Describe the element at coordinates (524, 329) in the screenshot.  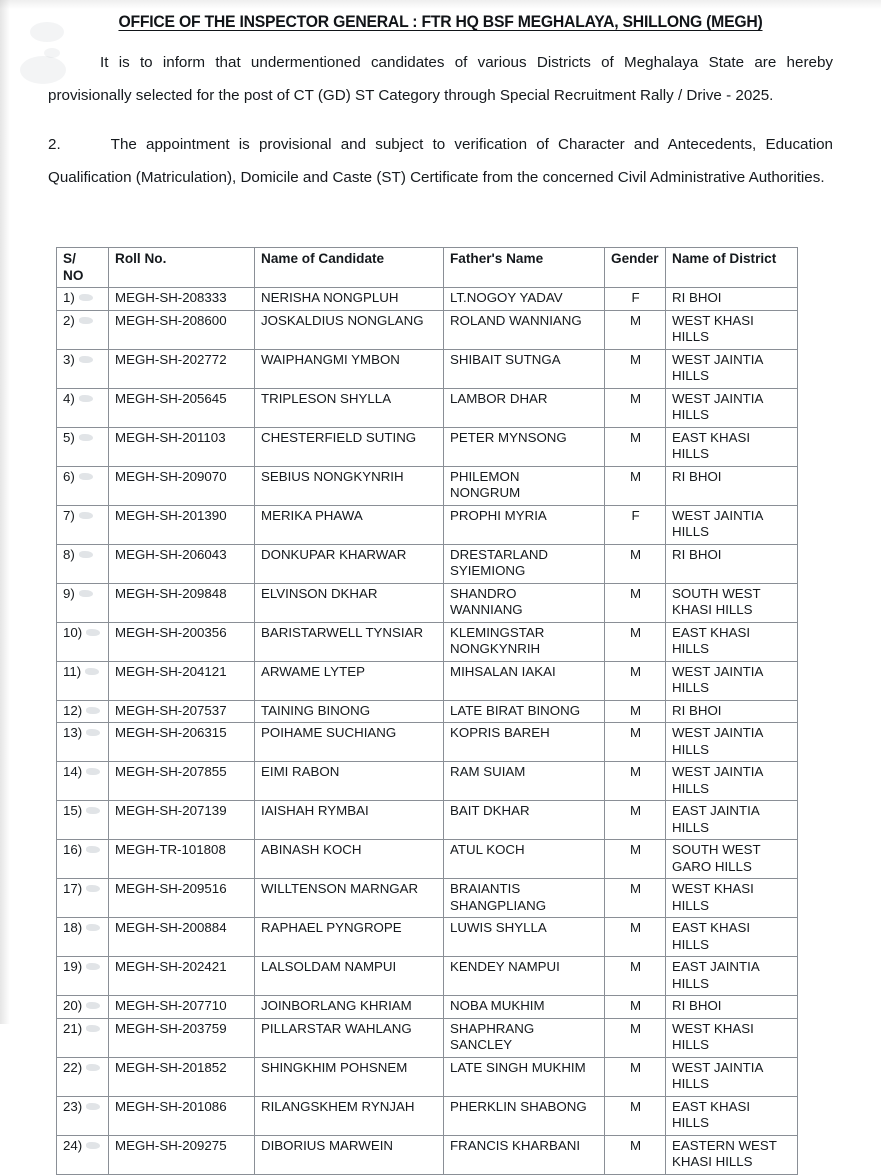
I see `cell-father-name: ROLAND WANNIANG` at that location.